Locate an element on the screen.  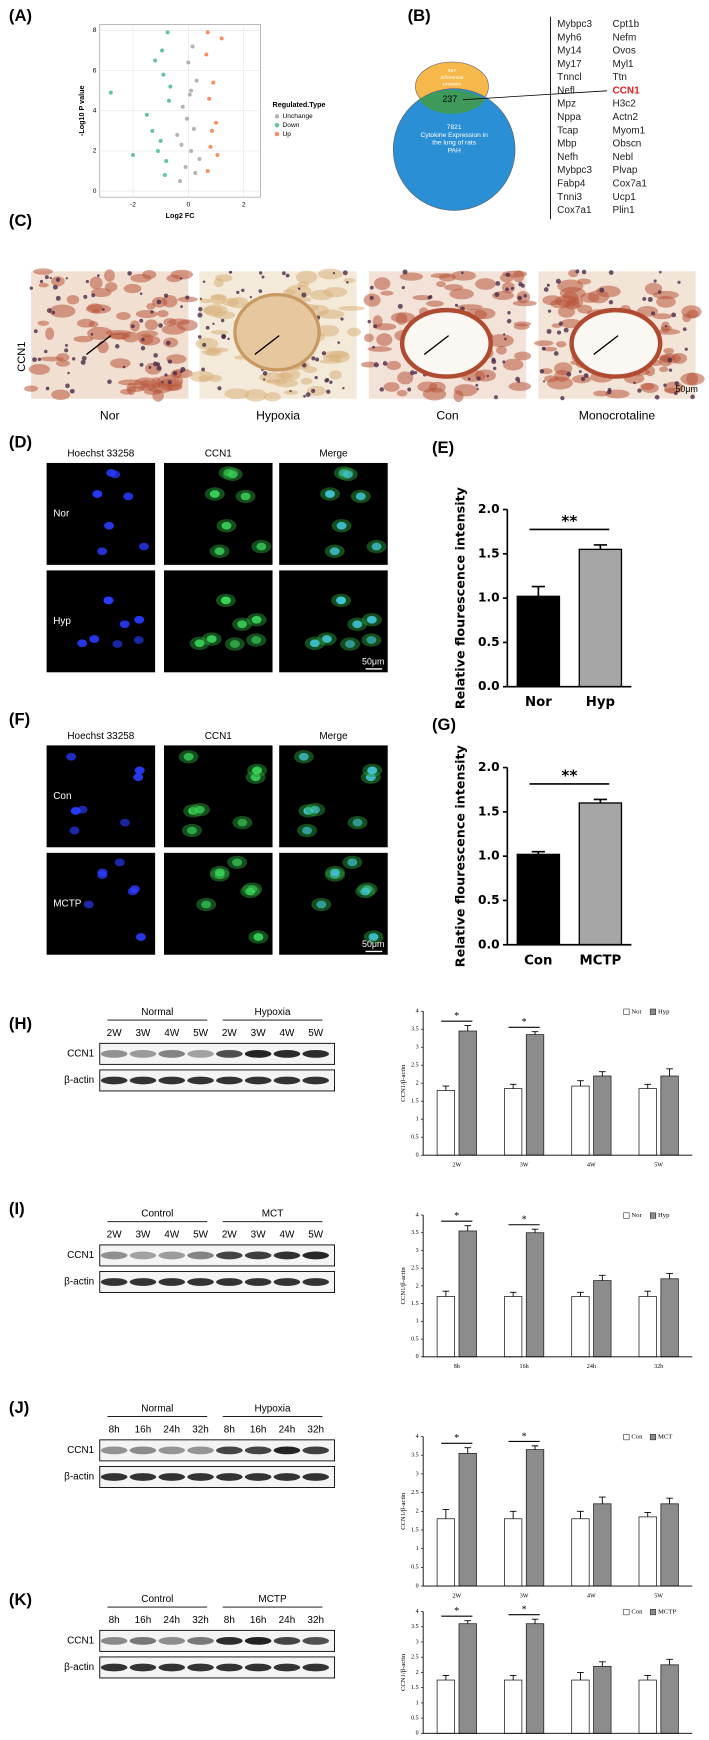
legend-label: MCTP is located at coordinates (667, 1612).